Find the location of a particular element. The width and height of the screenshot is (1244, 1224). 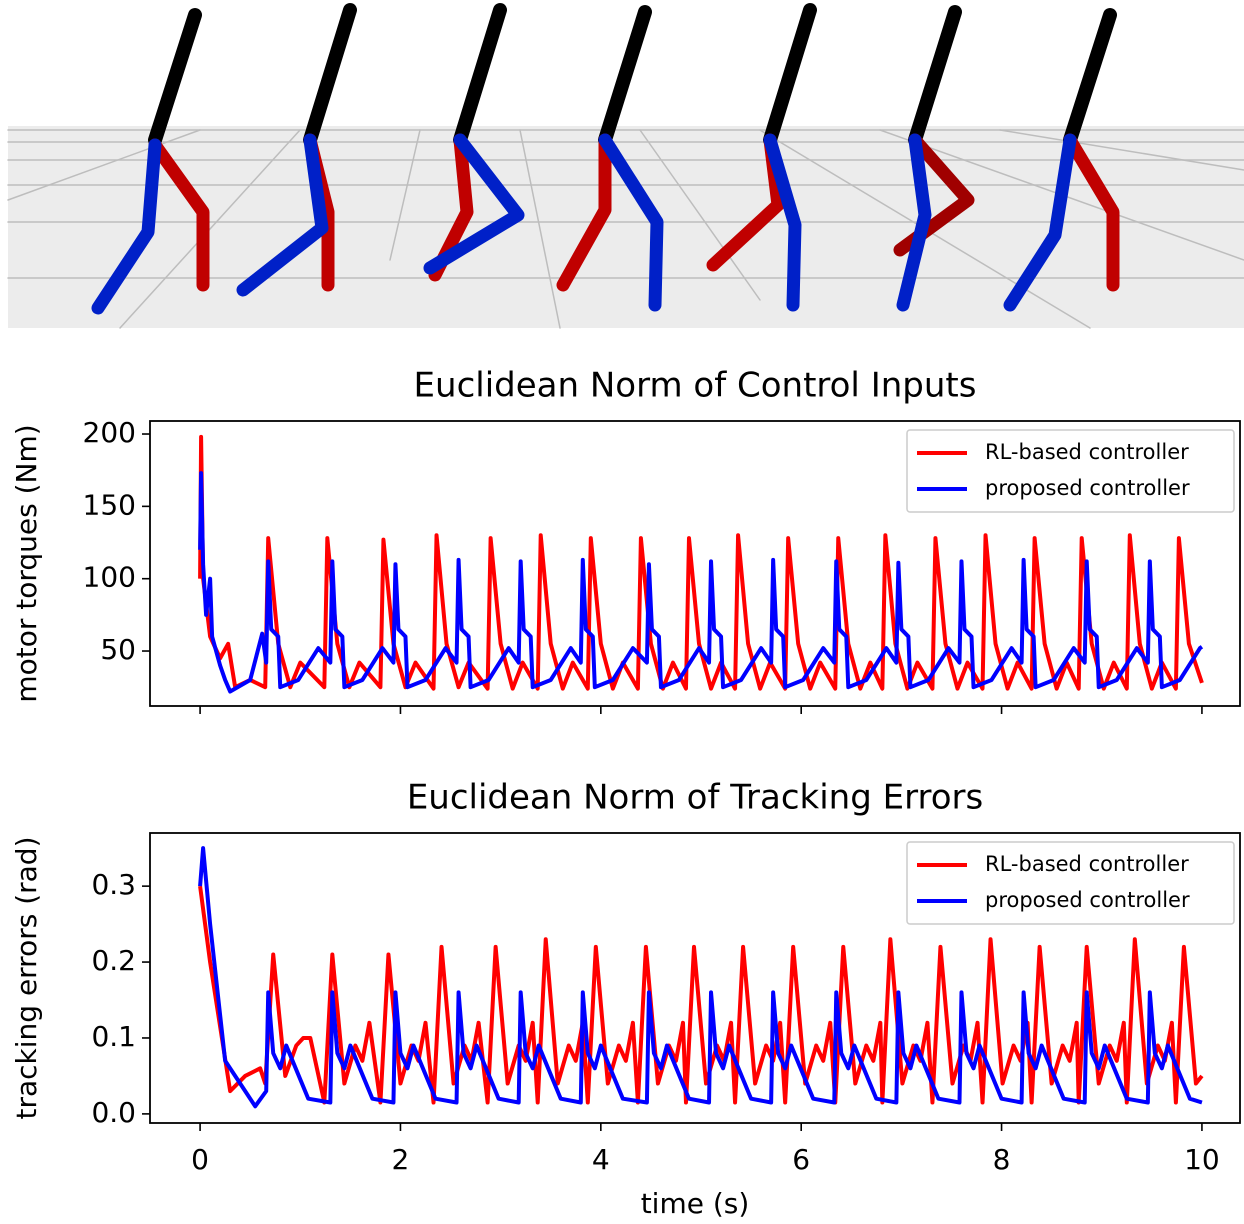

chart-title: Euclidean Norm of Tracking Errors is located at coordinates (695, 798).